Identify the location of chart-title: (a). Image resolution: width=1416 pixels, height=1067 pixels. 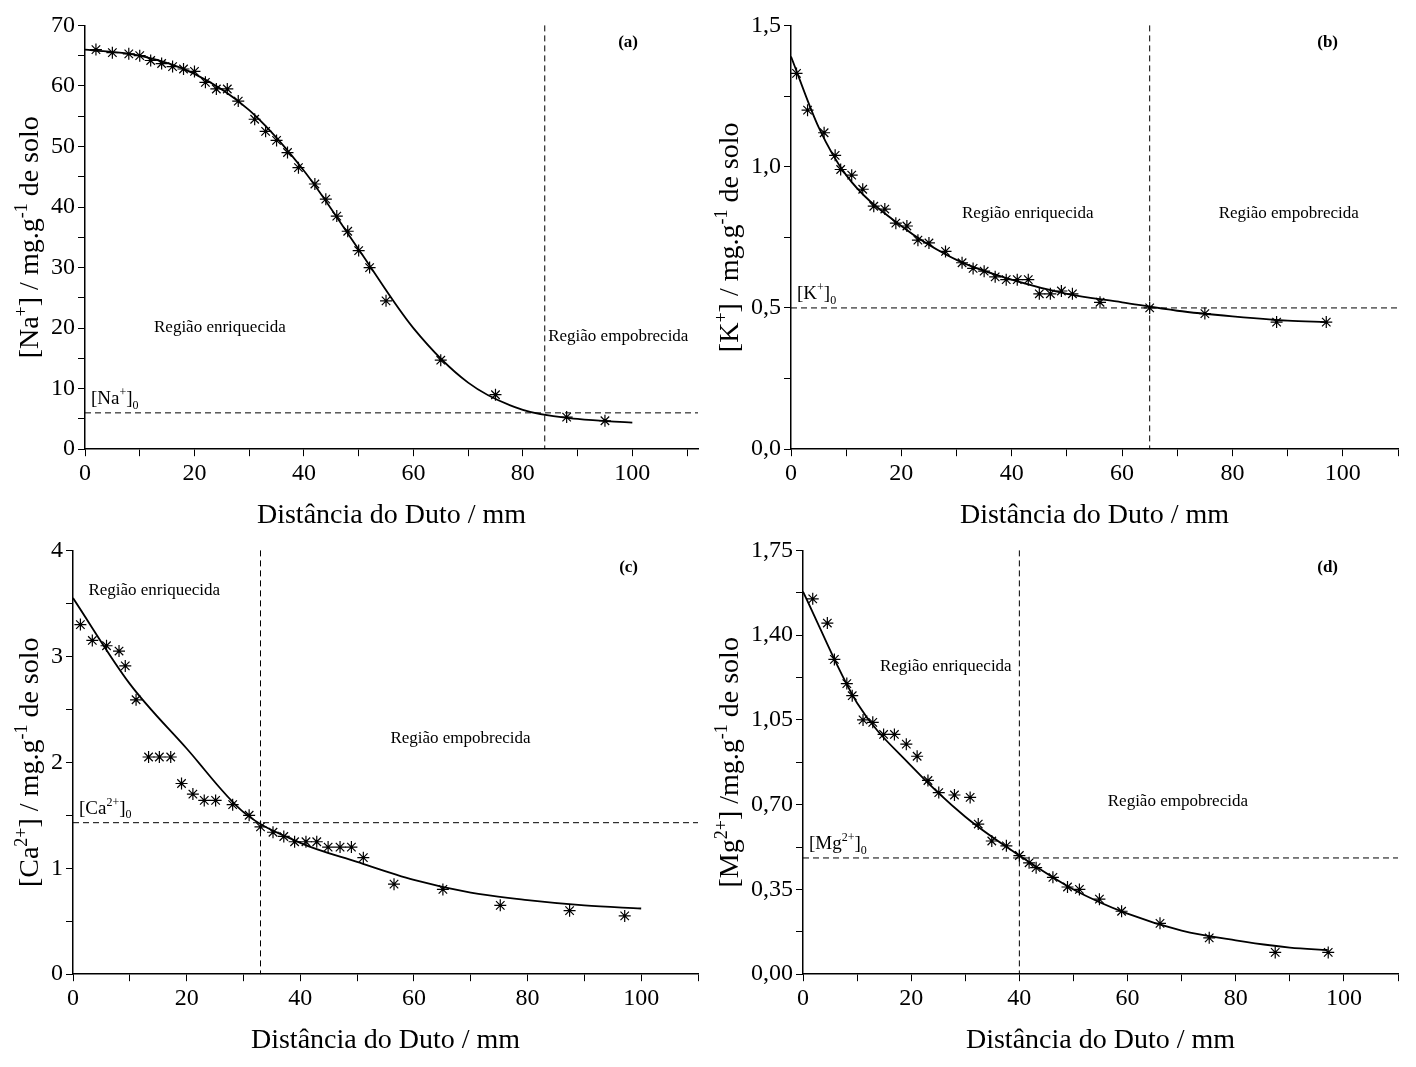
(628, 42).